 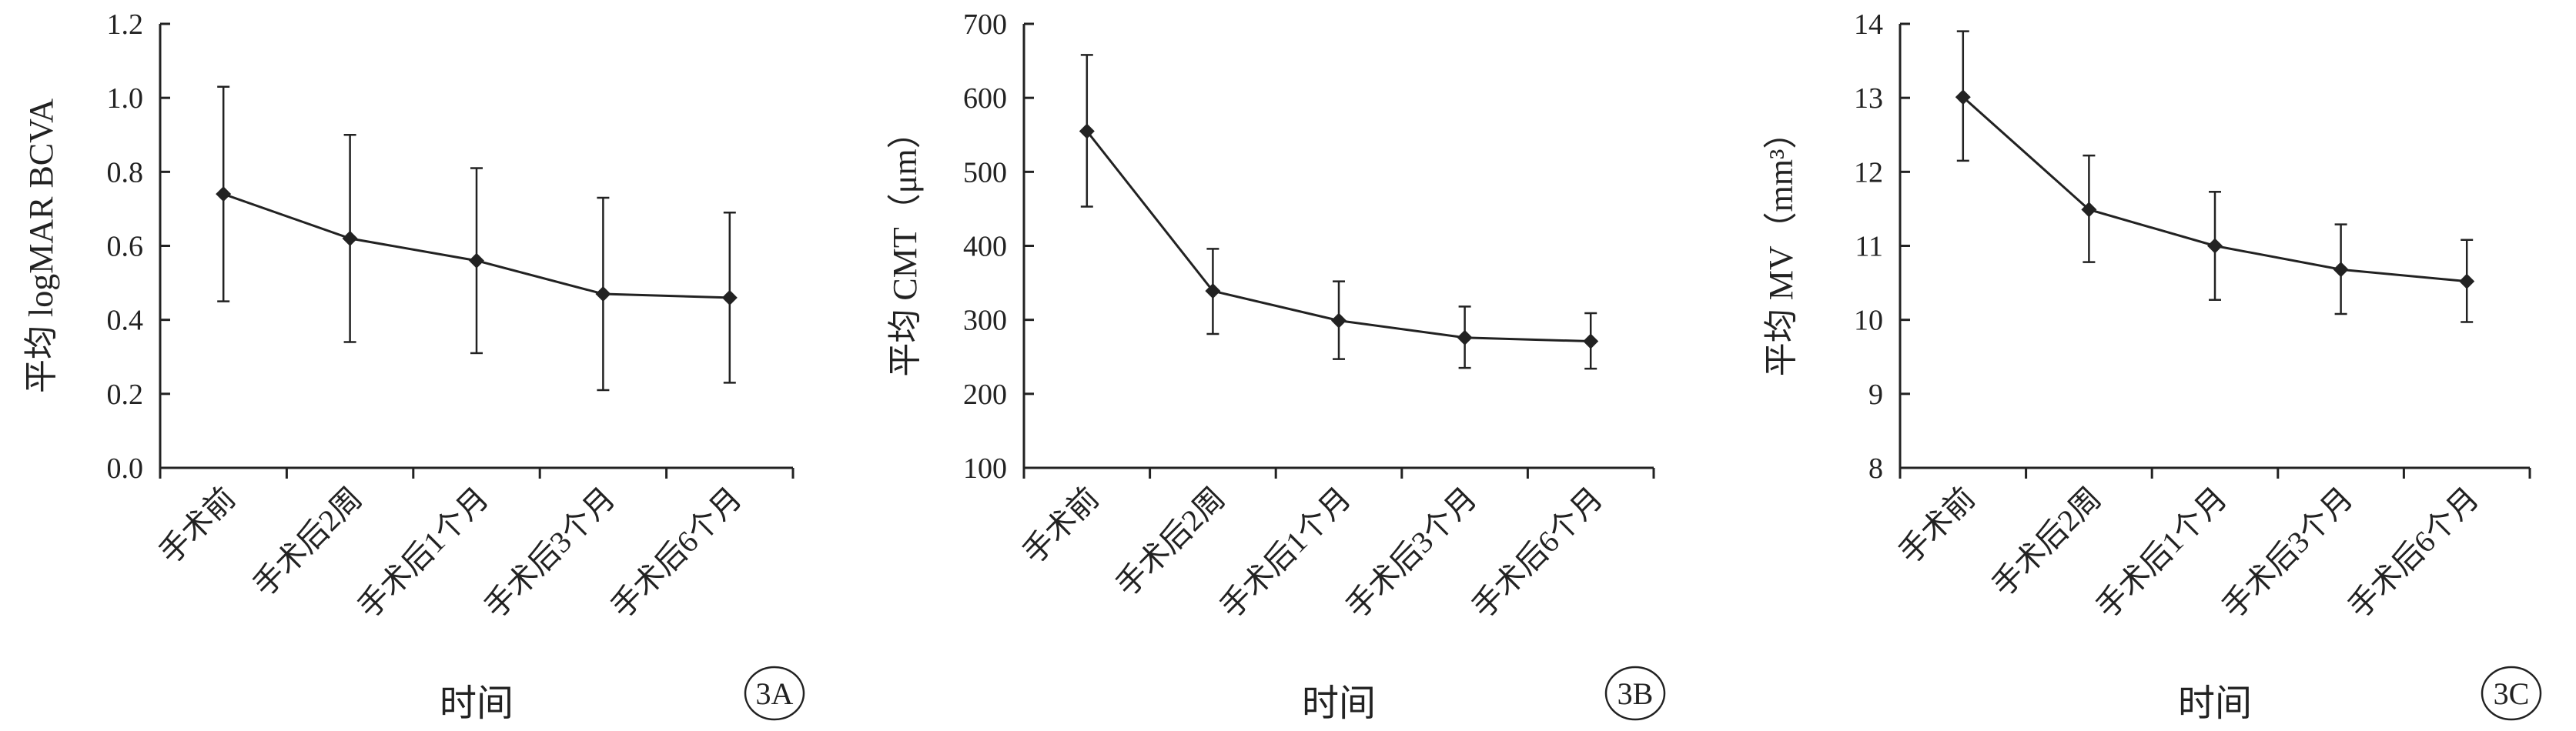 What do you see at coordinates (1876, 468) in the screenshot?
I see `y-tick-label: 8` at bounding box center [1876, 468].